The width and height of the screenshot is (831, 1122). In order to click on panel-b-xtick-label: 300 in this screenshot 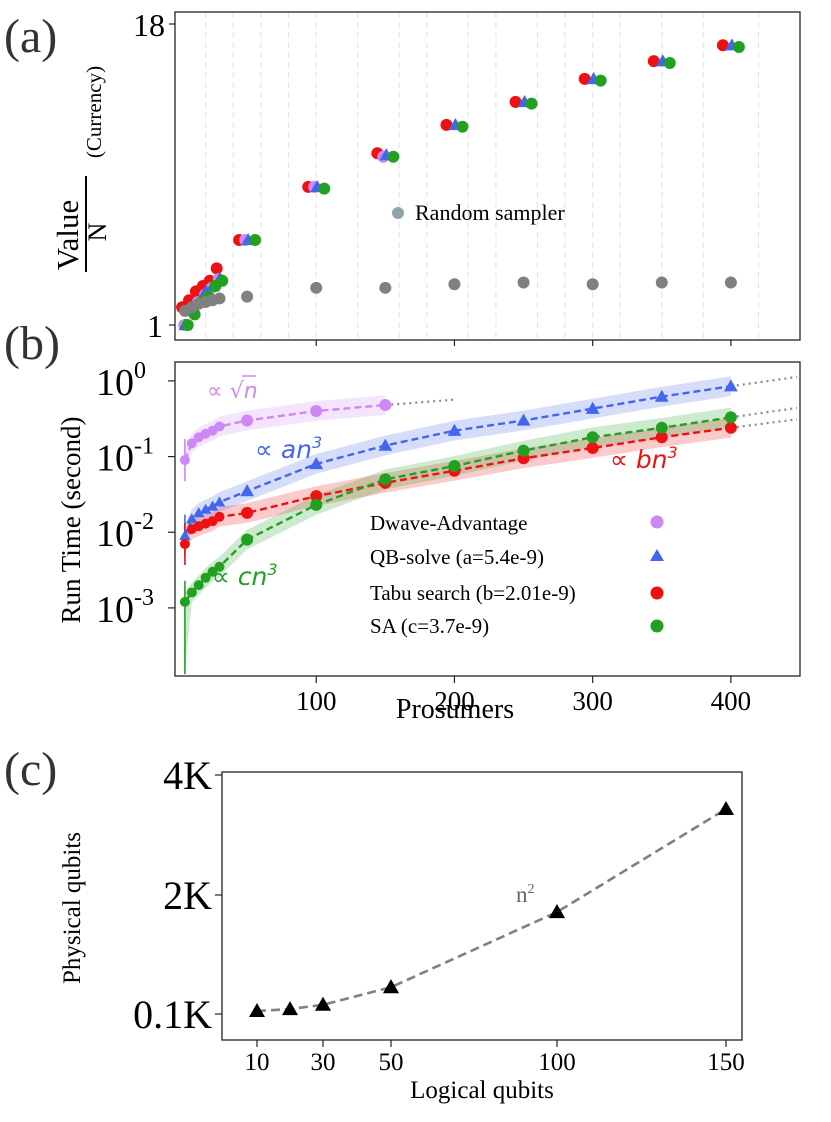, I will do `click(592, 701)`.